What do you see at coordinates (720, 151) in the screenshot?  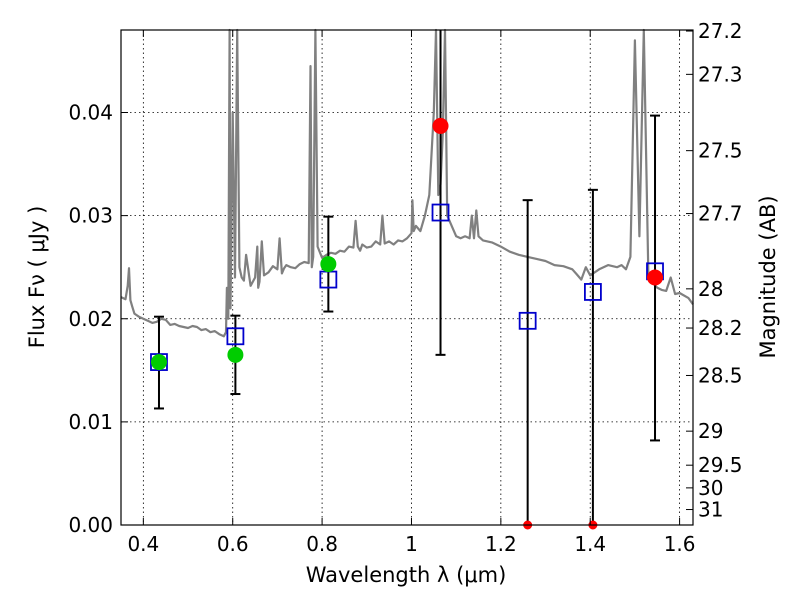 I see `y2-tick-label: 27.5` at bounding box center [720, 151].